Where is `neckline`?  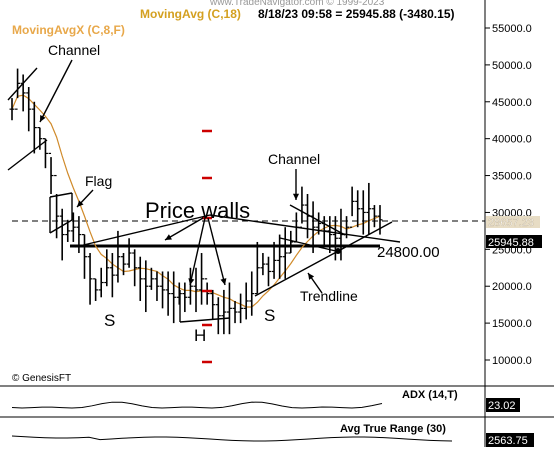 neckline is located at coordinates (205, 320).